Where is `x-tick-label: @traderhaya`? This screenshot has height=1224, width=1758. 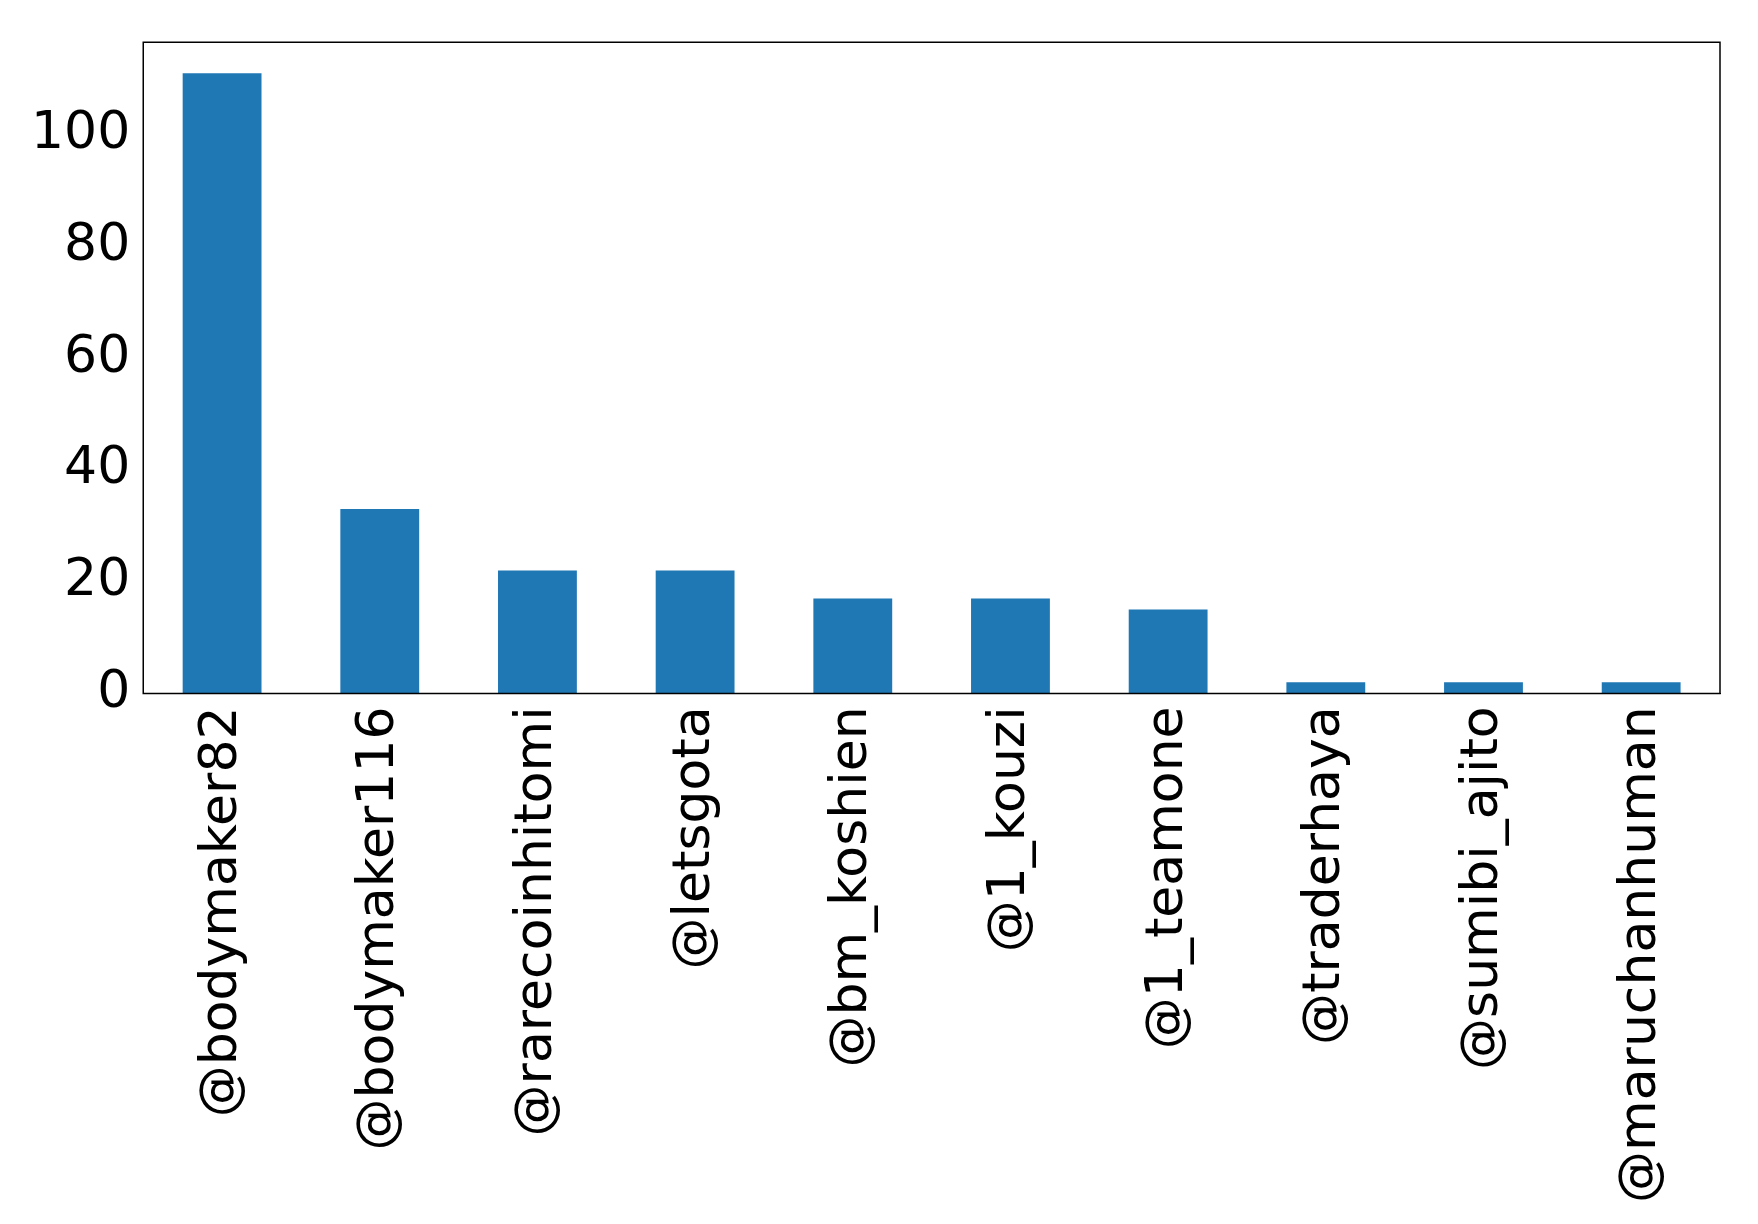 x-tick-label: @traderhaya is located at coordinates (1321, 875).